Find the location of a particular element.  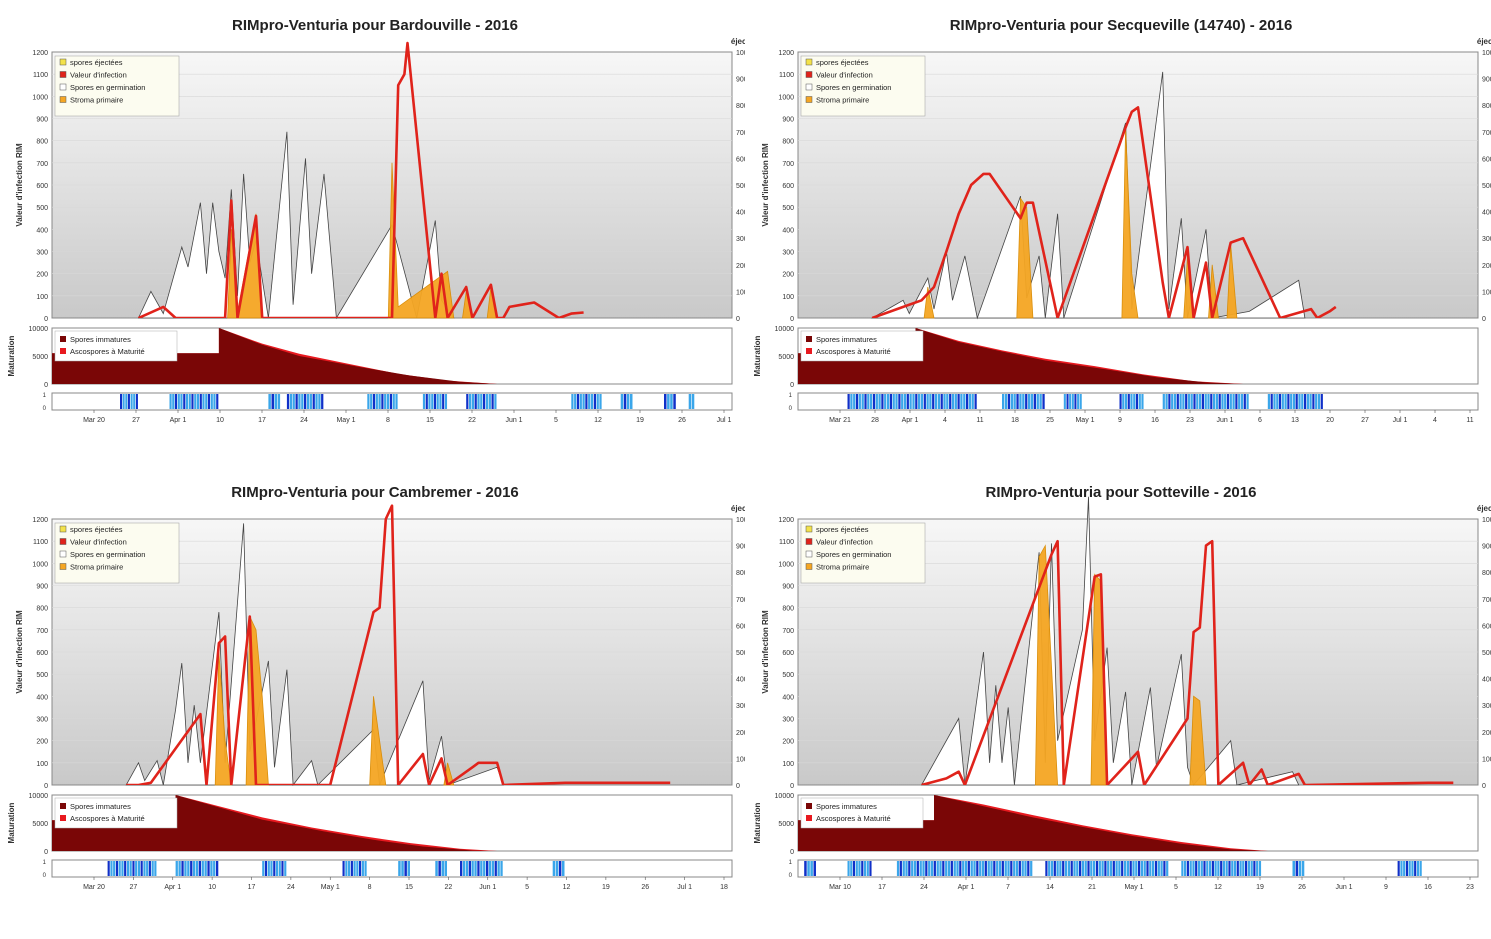

y-right-tick-label: 500 is located at coordinates (1486, 186).